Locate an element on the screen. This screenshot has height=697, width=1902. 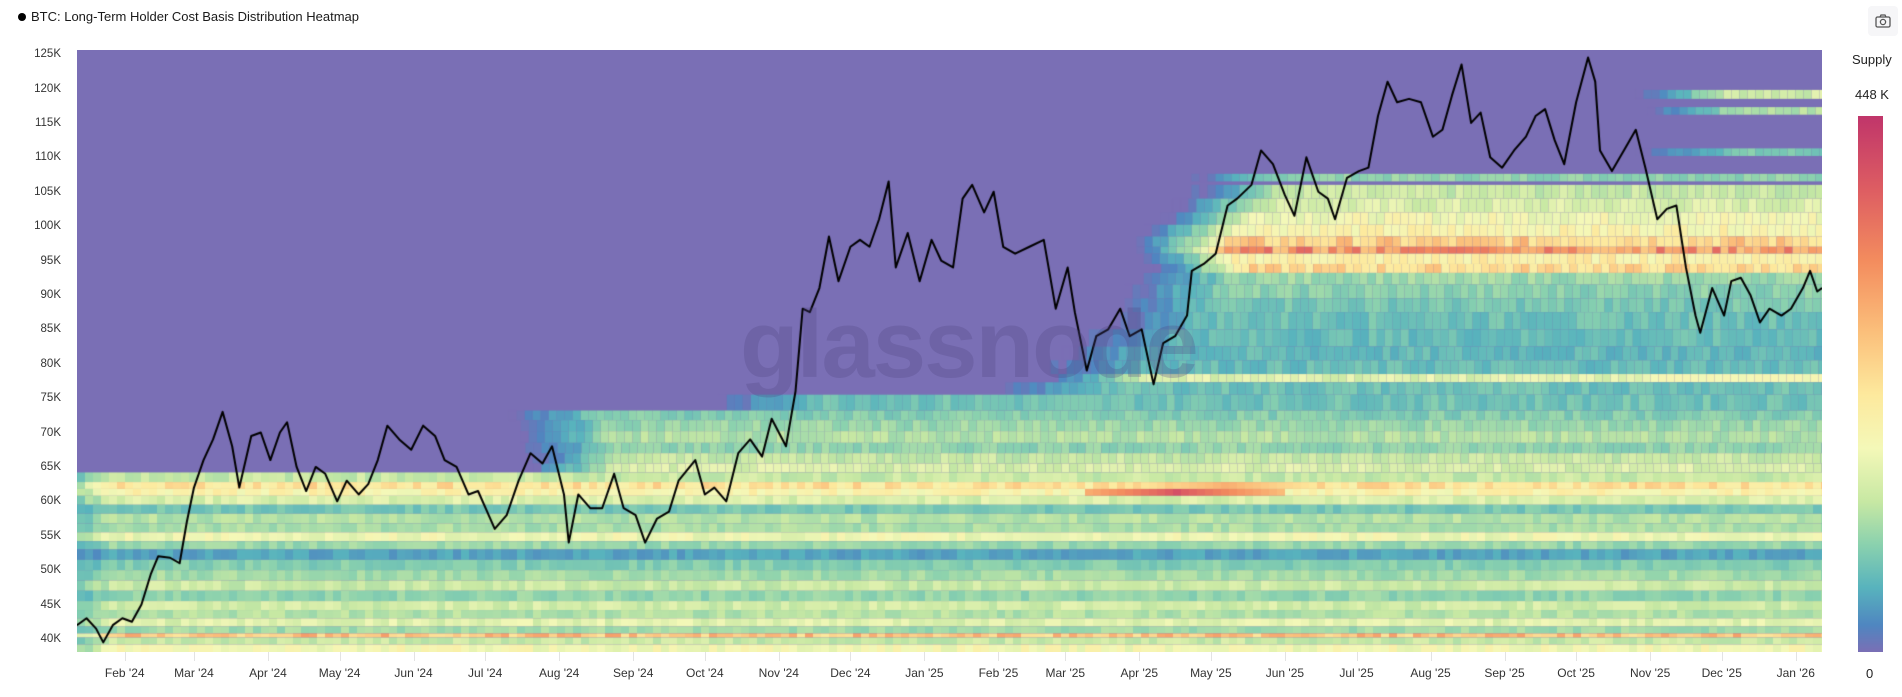
x-tick-label: Nov '24 is located at coordinates (778, 673).